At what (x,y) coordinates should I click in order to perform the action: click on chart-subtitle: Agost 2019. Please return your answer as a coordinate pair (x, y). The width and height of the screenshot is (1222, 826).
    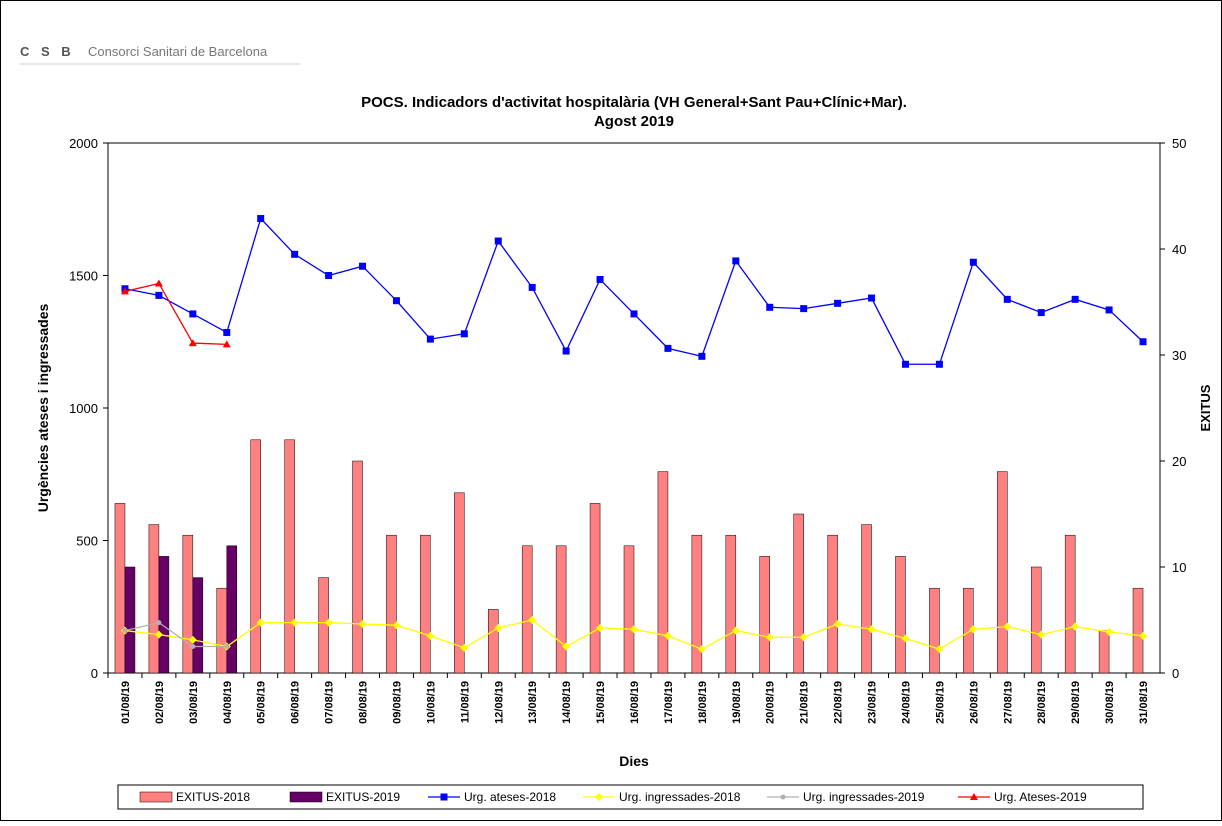
    Looking at the image, I should click on (634, 121).